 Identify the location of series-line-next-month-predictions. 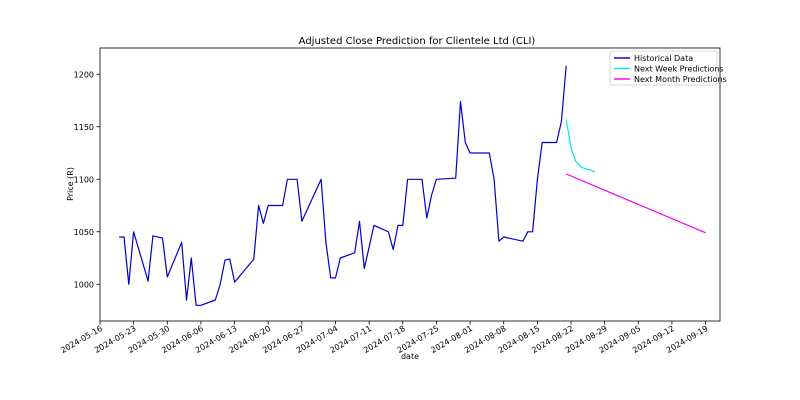
(635, 203).